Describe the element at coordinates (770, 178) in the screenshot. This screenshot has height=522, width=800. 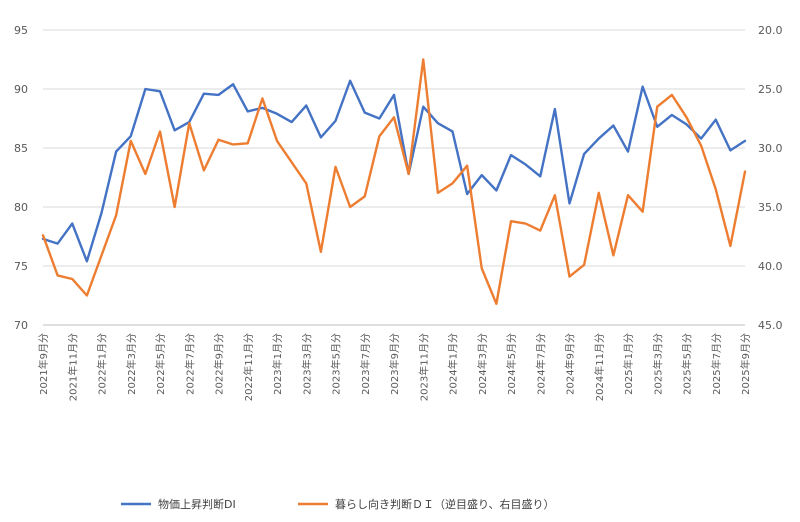
I see `right-axis: 20.0 25.0 30.0 35.0 40.0 45.0` at that location.